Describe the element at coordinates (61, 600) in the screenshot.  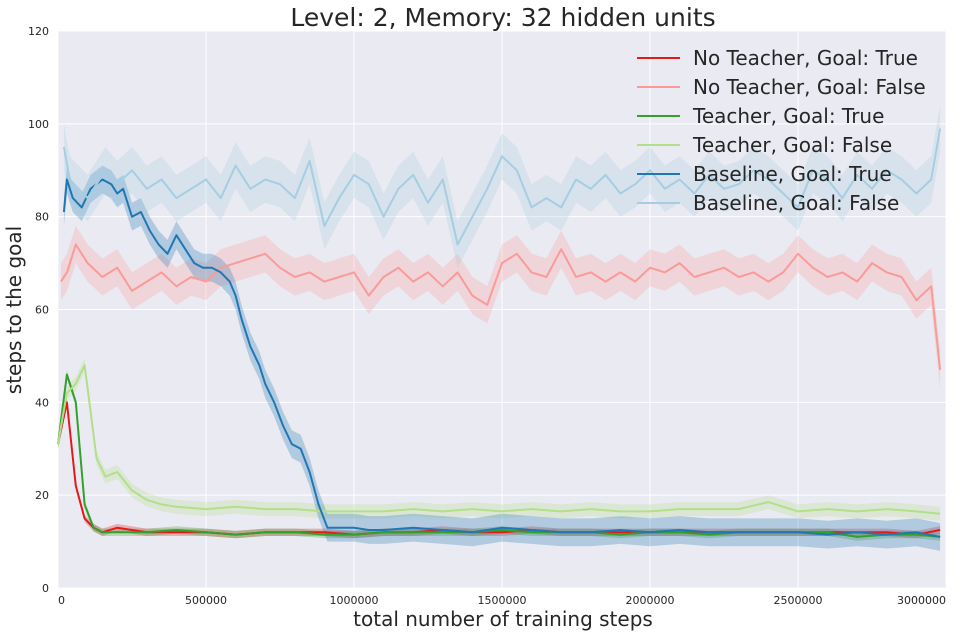
I see `x-tick-label: 0` at that location.